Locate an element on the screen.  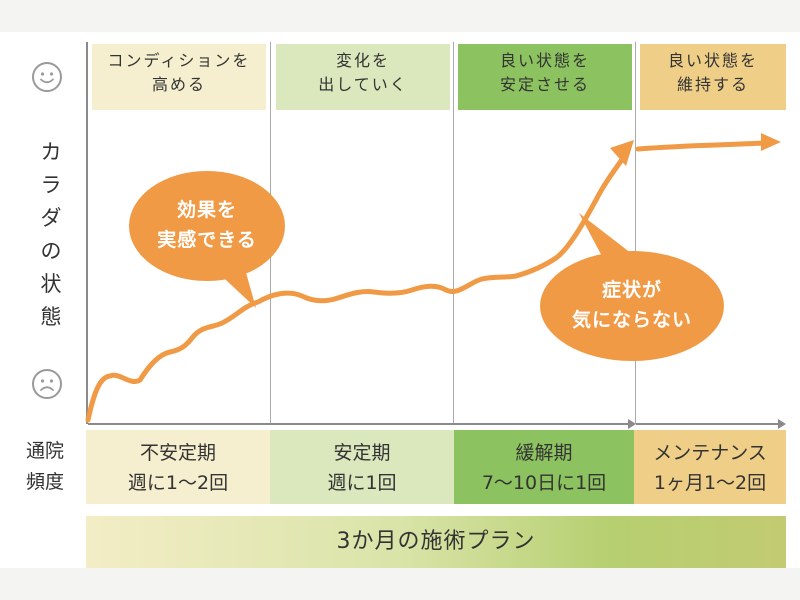
sad-face-icon is located at coordinates (47, 384).